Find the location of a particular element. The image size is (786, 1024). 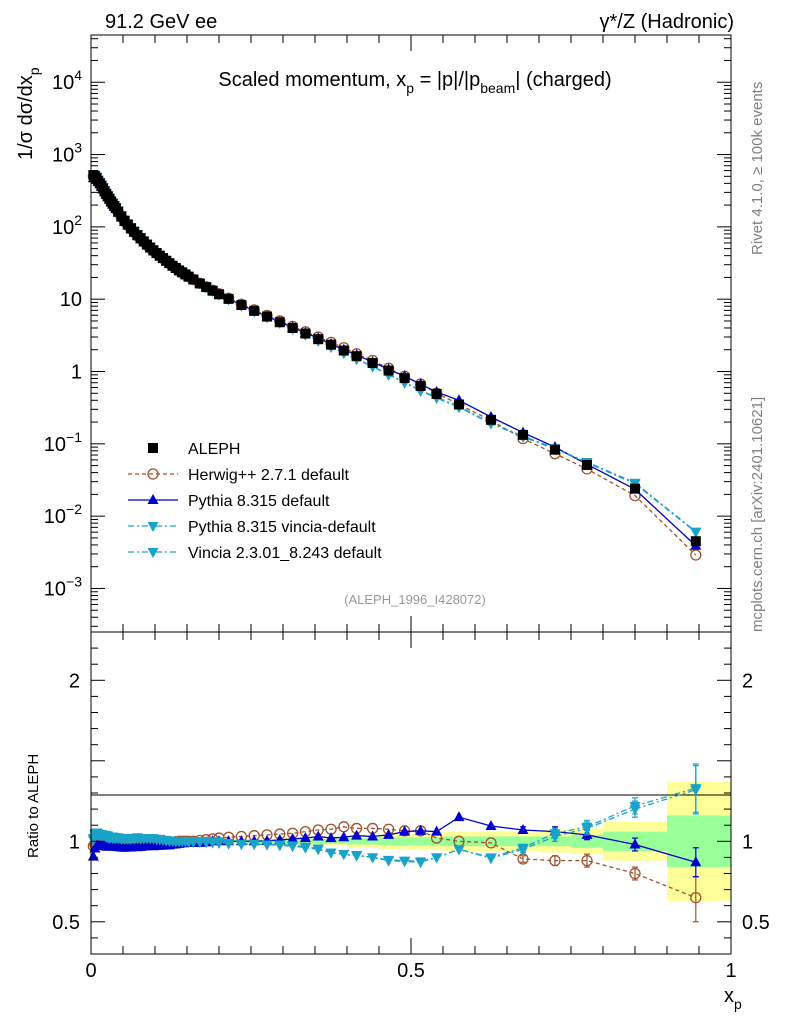

y-tick-label: 10⁻¹ is located at coordinates (63, 442).